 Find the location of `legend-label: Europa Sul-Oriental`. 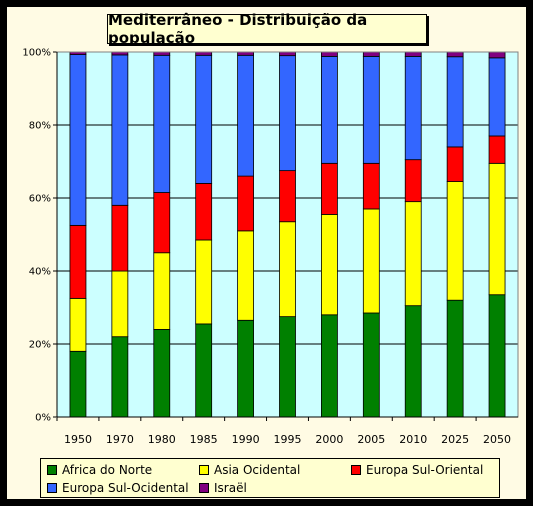

legend-label: Europa Sul-Oriental is located at coordinates (425, 470).